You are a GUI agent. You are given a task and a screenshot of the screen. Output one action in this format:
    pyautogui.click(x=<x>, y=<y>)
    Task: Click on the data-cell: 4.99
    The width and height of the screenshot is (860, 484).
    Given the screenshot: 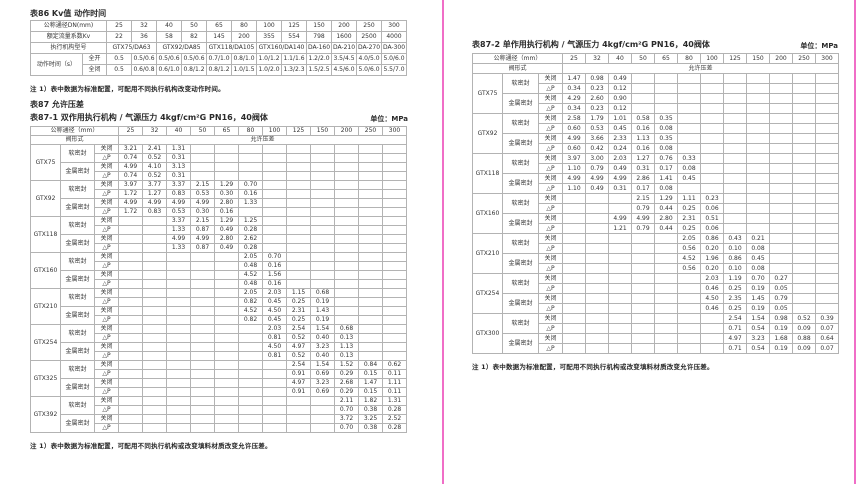 What is the action you would take?
    pyautogui.click(x=643, y=218)
    